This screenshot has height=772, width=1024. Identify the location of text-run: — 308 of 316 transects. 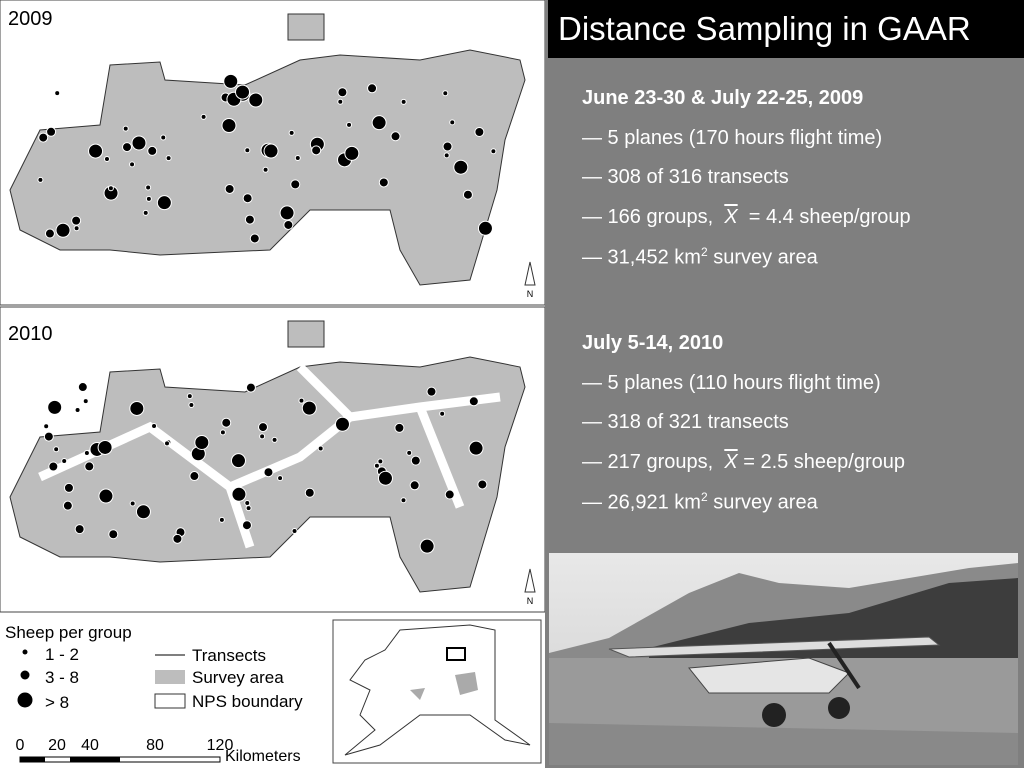
(685, 177).